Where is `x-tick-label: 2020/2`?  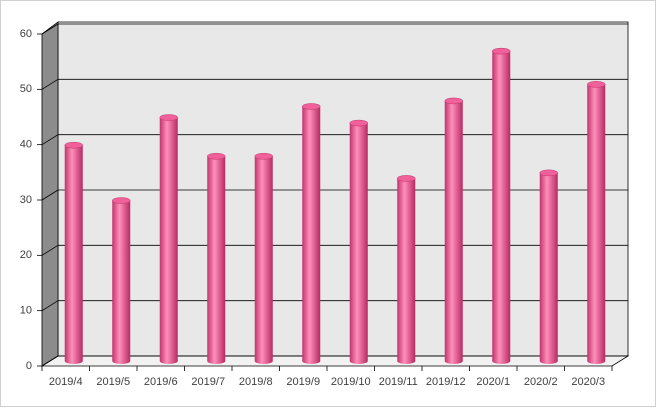
x-tick-label: 2020/2 is located at coordinates (541, 382).